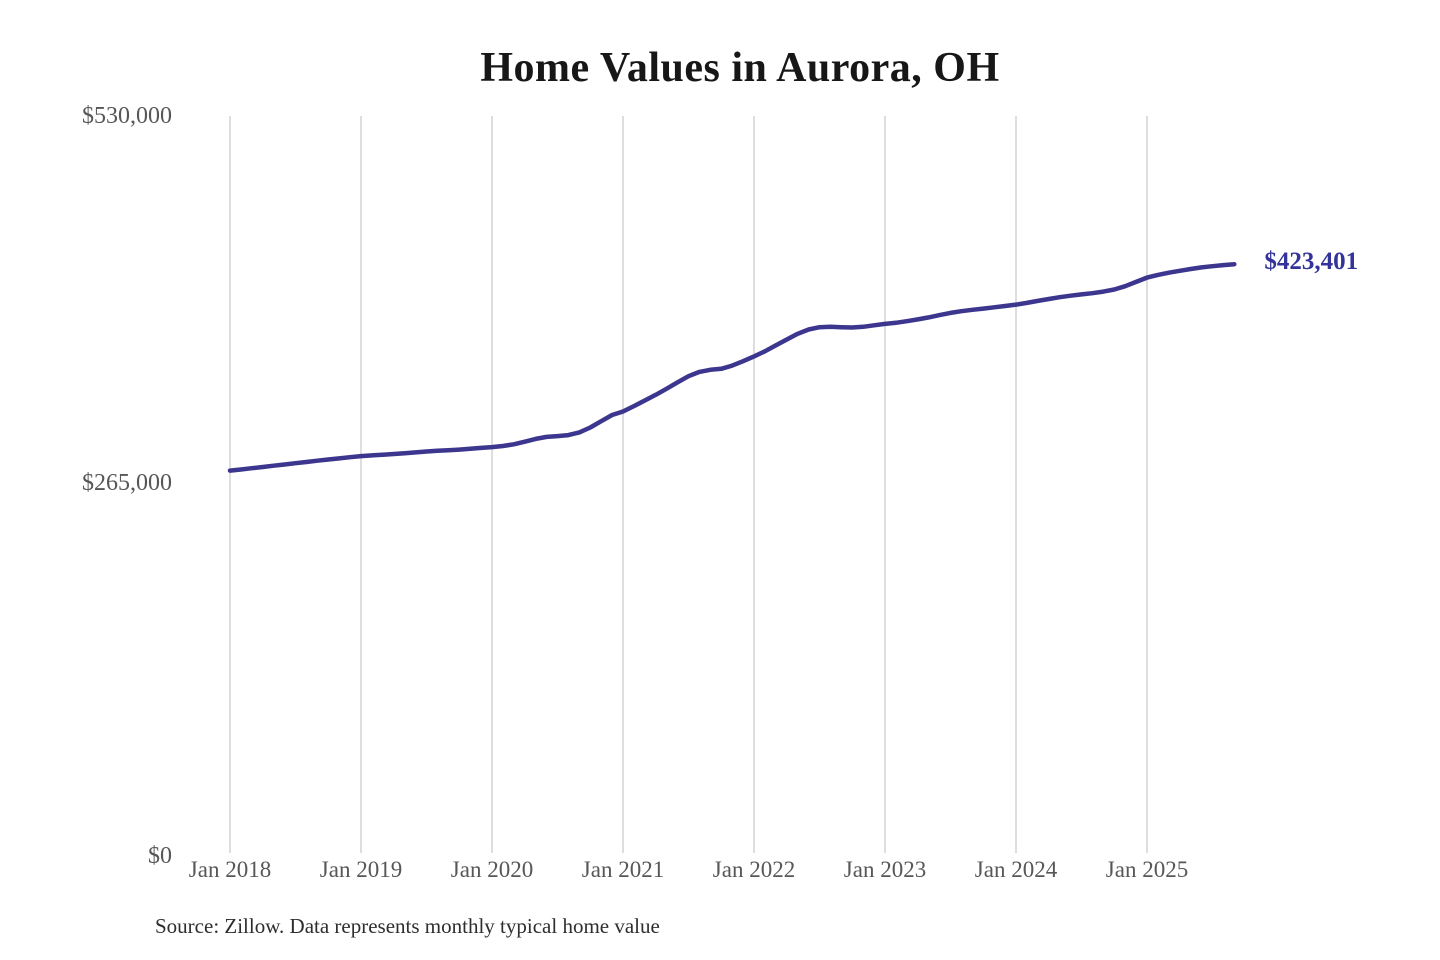 The image size is (1440, 960). Describe the element at coordinates (623, 869) in the screenshot. I see `x-tick-label-2021: Jan 2021` at that location.